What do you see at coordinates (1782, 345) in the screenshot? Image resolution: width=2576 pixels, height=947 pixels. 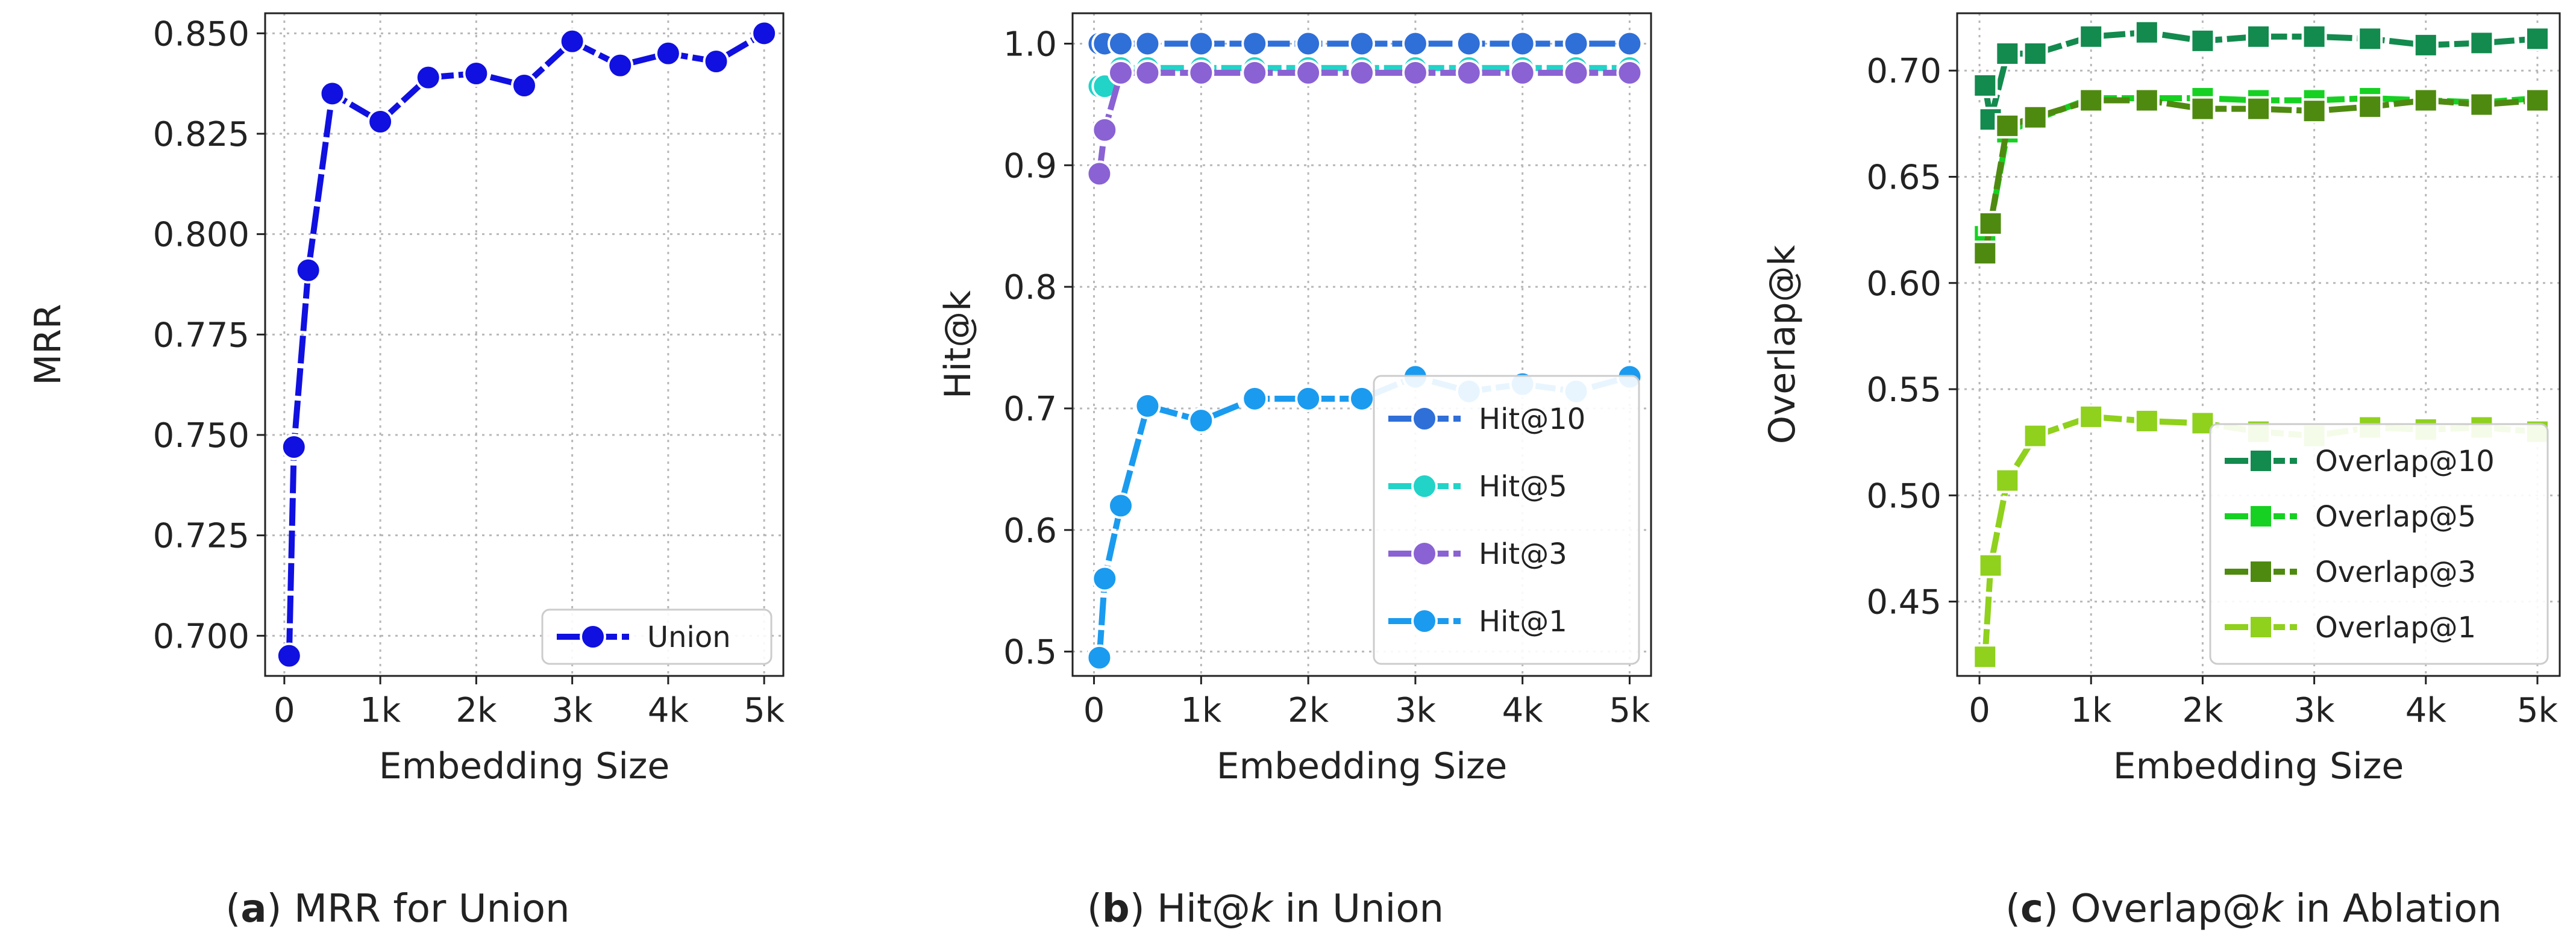 I see `y-axis-label: Overlap@k` at bounding box center [1782, 345].